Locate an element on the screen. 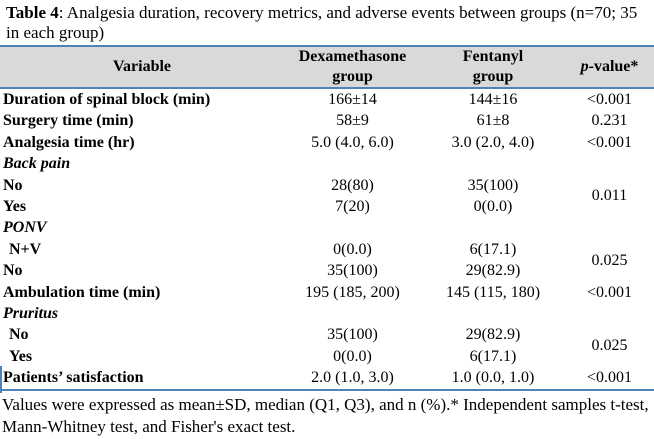  section-label: Back pain is located at coordinates (37, 164).